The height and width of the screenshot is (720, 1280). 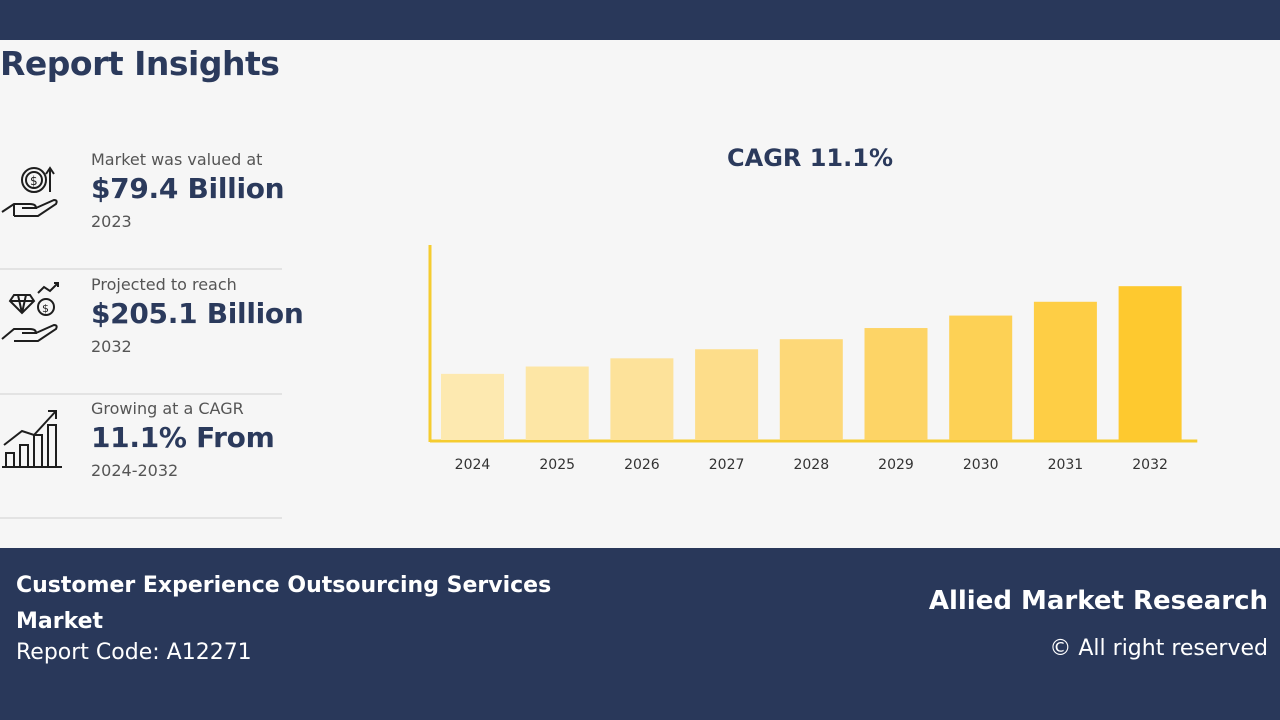 What do you see at coordinates (152, 335) in the screenshot?
I see `stat-projected-value: $ Projected to reach $205.1 Billion 2032` at bounding box center [152, 335].